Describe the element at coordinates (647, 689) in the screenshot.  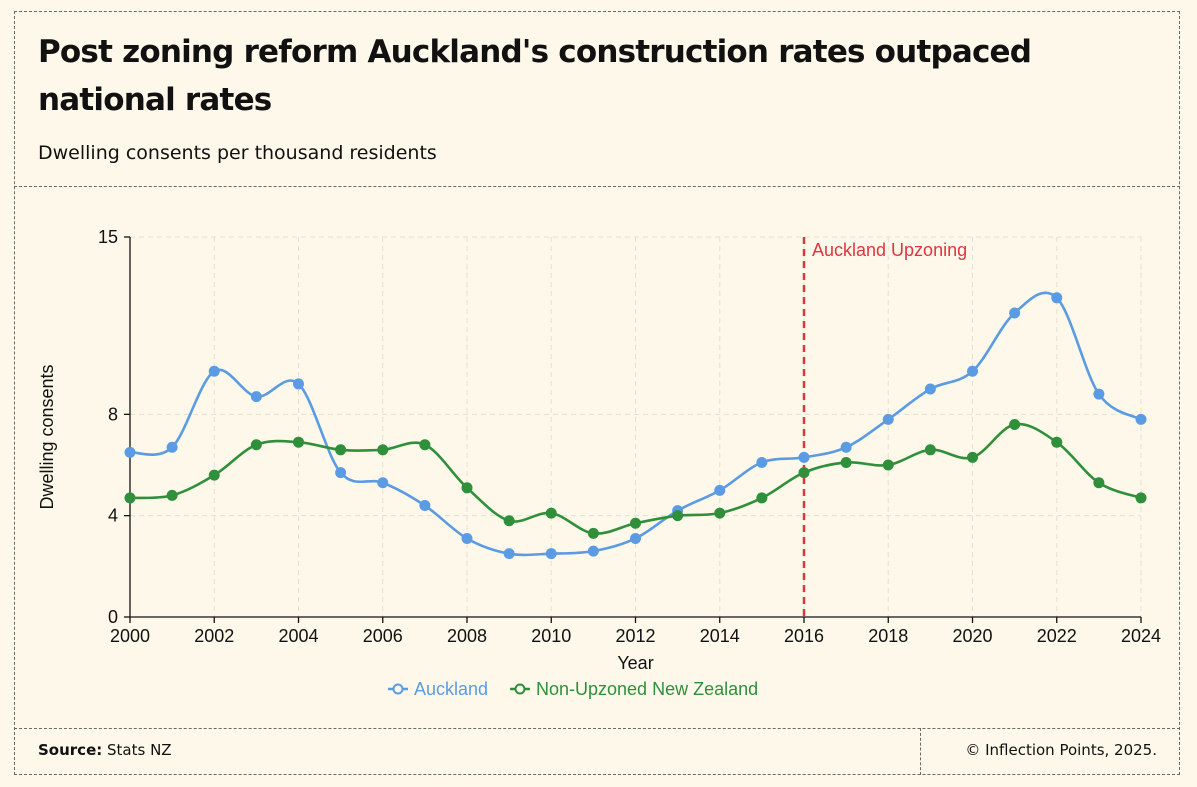
I see `legend-label-nz: Non-Upzoned New Zealand` at that location.